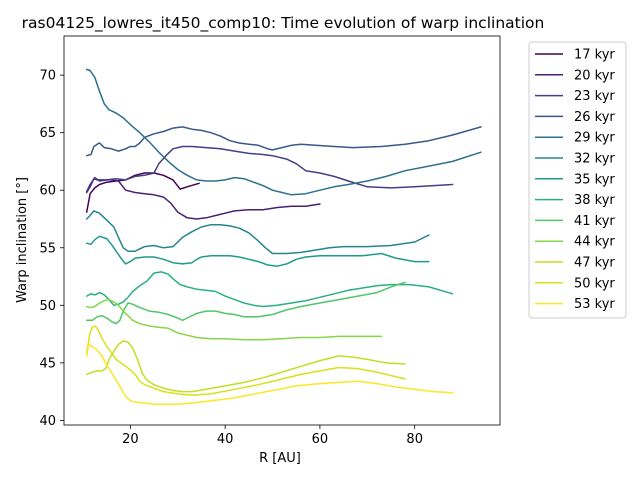  I want to click on x-tick-label: 40, so click(225, 439).